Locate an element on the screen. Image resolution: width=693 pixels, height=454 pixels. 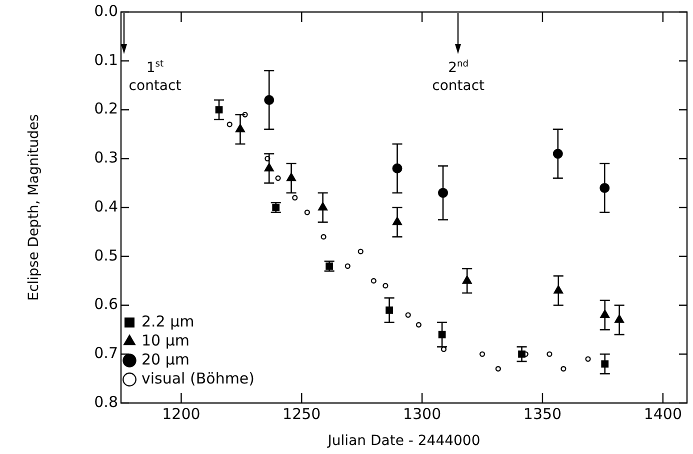
y-tick-label: 0.0 is located at coordinates (106, 11).